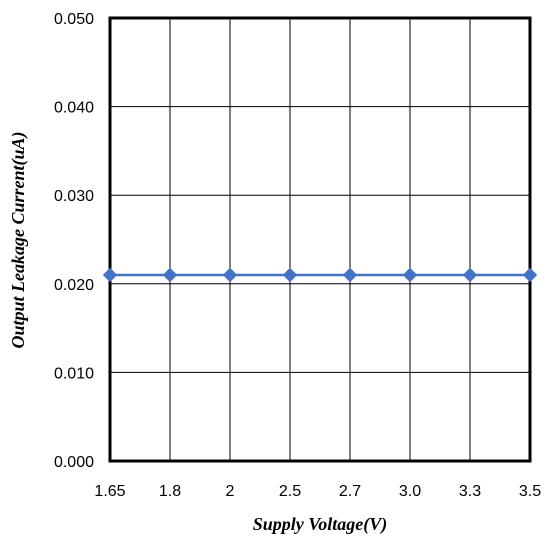  What do you see at coordinates (530, 491) in the screenshot?
I see `x-tick-label: 3.5` at bounding box center [530, 491].